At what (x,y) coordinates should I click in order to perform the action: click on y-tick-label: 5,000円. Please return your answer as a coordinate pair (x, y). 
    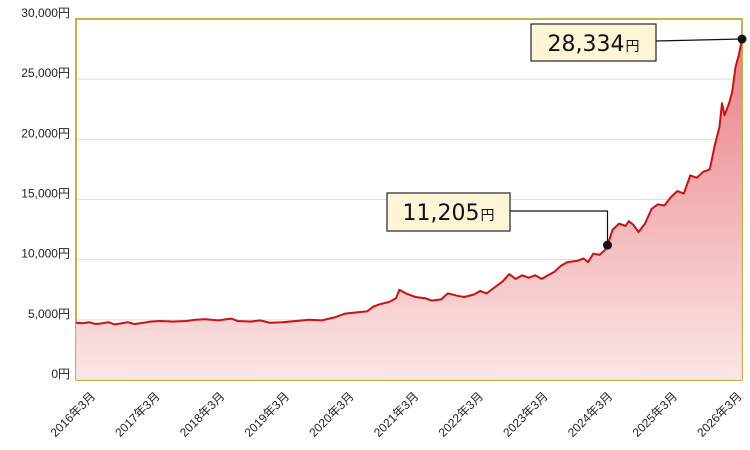
    Looking at the image, I should click on (49, 314).